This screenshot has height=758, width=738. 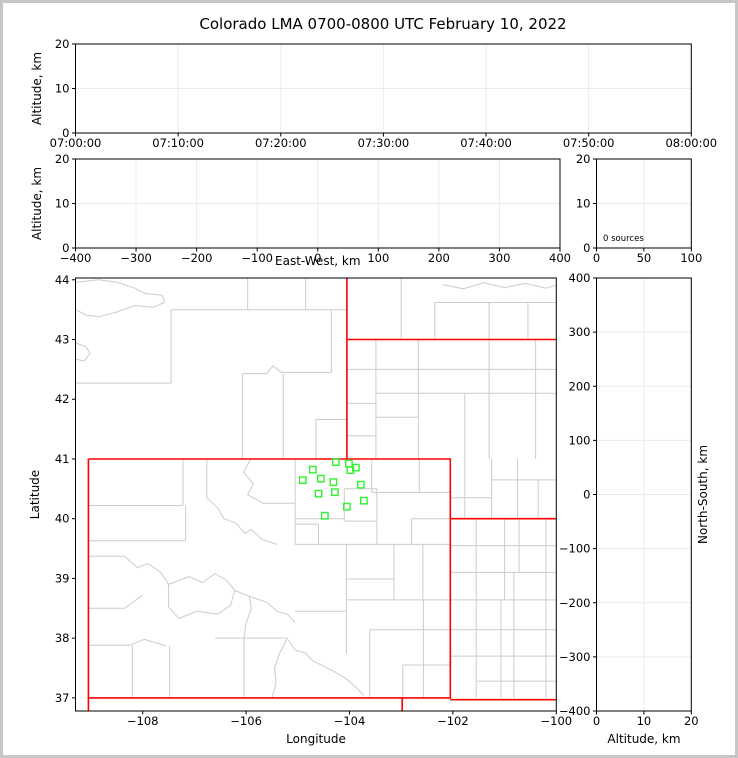 What do you see at coordinates (197, 258) in the screenshot?
I see `x-tick-label: −200` at bounding box center [197, 258].